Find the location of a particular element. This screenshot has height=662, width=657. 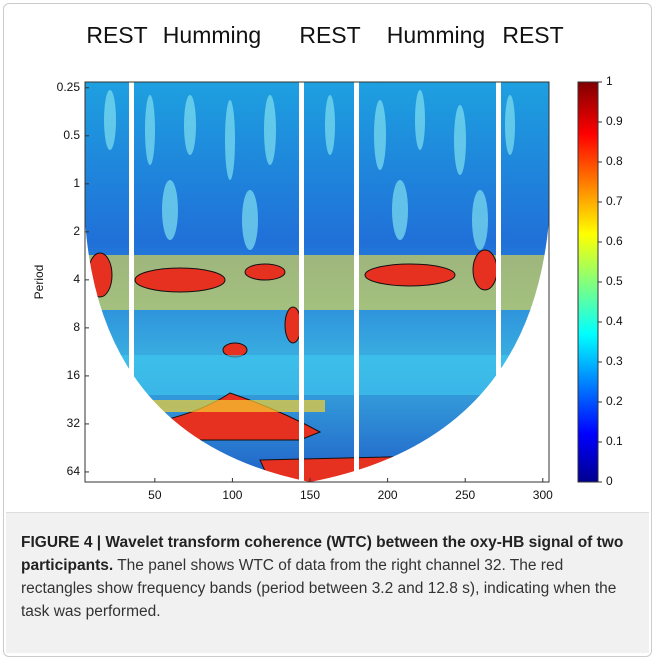

colorbar-tick-label: 0.8 is located at coordinates (614, 161).